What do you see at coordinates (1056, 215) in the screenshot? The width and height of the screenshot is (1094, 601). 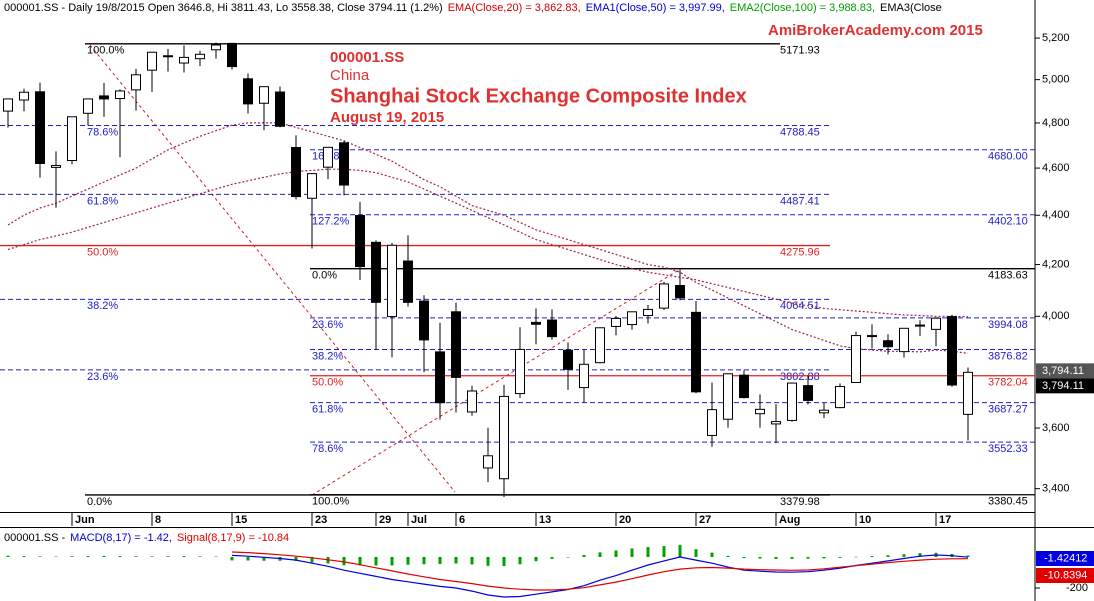 I see `y-tick-label: 4,400` at bounding box center [1056, 215].